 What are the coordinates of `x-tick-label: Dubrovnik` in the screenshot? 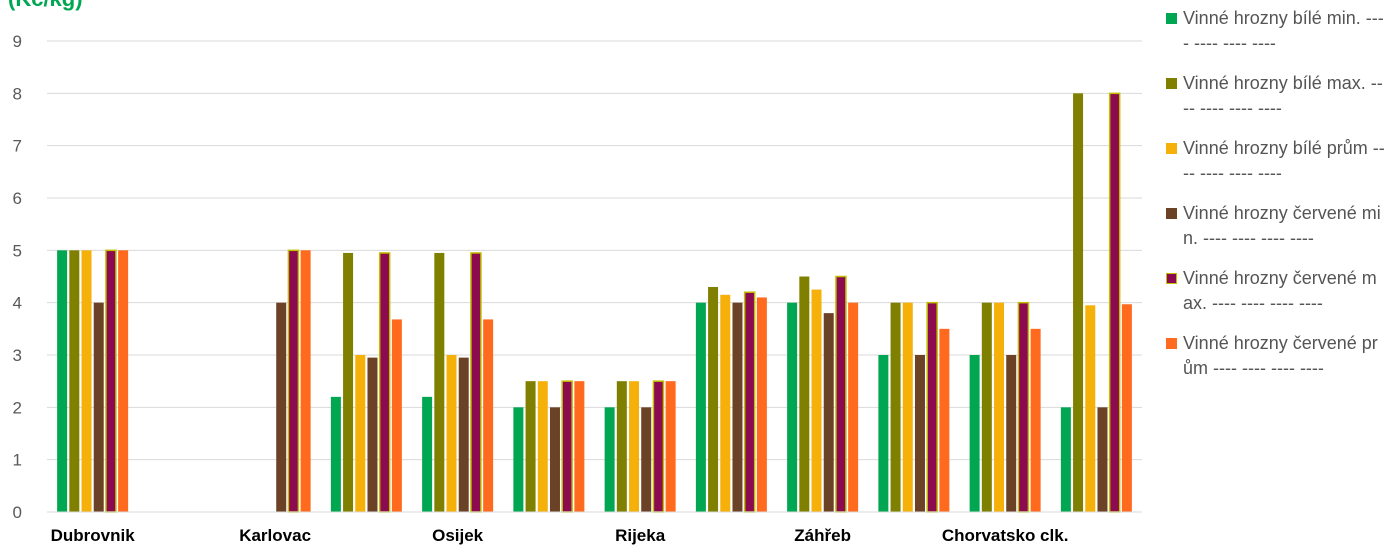 It's located at (93, 535).